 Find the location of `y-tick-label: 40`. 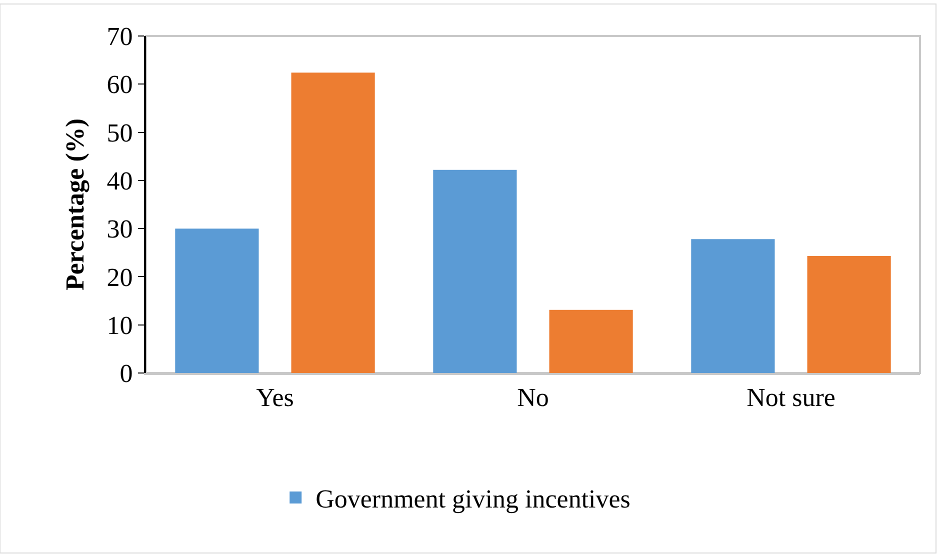

y-tick-label: 40 is located at coordinates (119, 181).